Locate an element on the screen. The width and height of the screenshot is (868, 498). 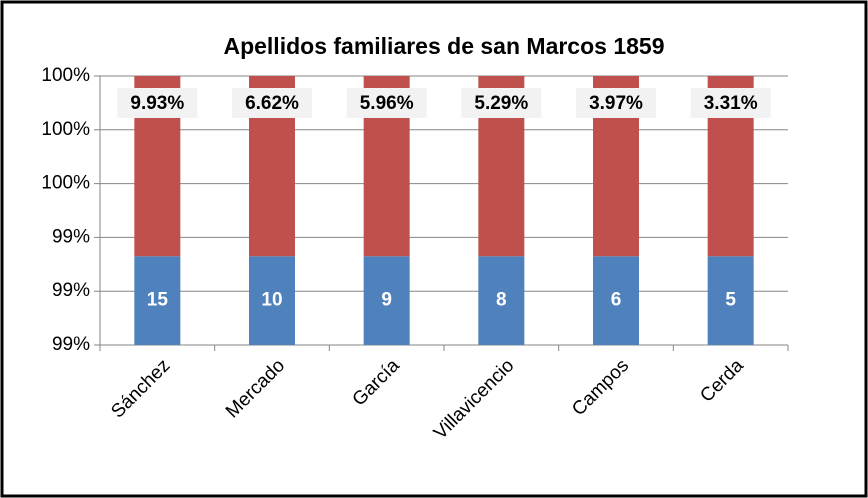
data-label: 6.62% is located at coordinates (272, 103).